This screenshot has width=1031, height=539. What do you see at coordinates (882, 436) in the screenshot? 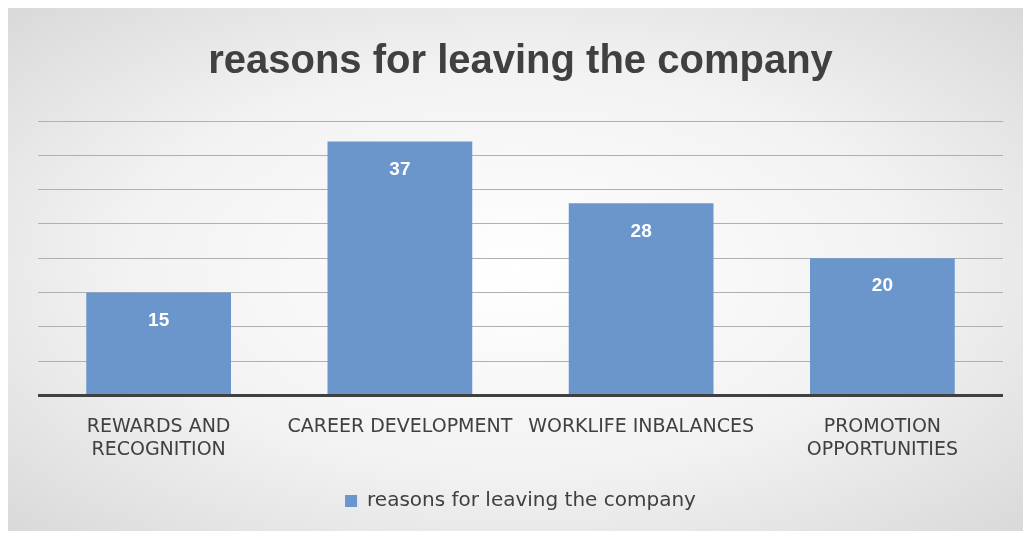
I see `x-tick-label: PROMOTION OPPORTUNITIES` at bounding box center [882, 436].